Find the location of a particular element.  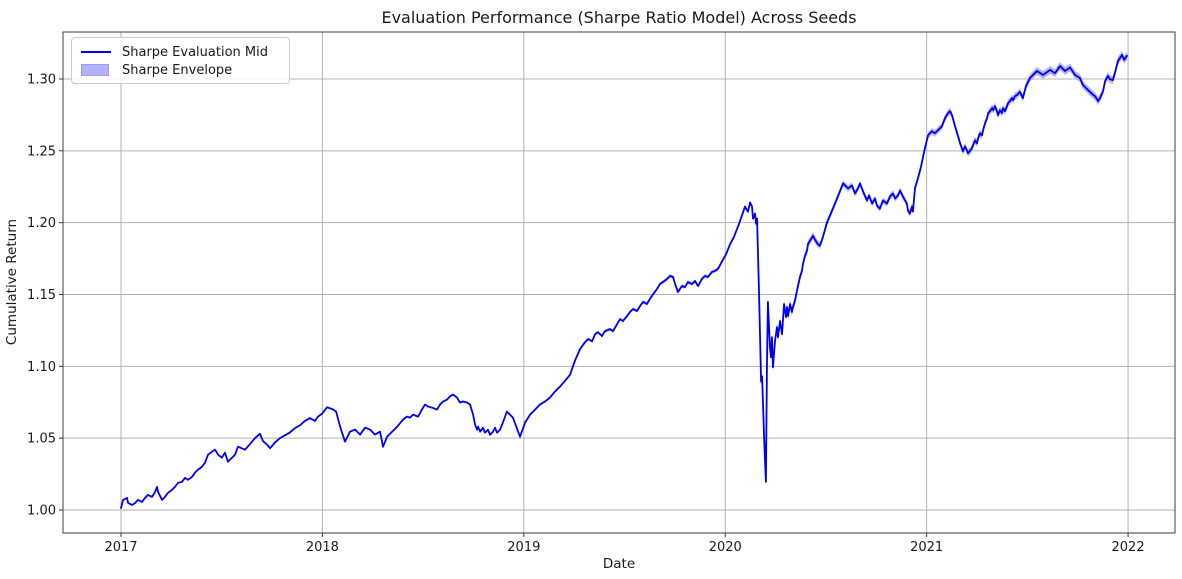

y-tick-label: 1.20 is located at coordinates (41, 223).